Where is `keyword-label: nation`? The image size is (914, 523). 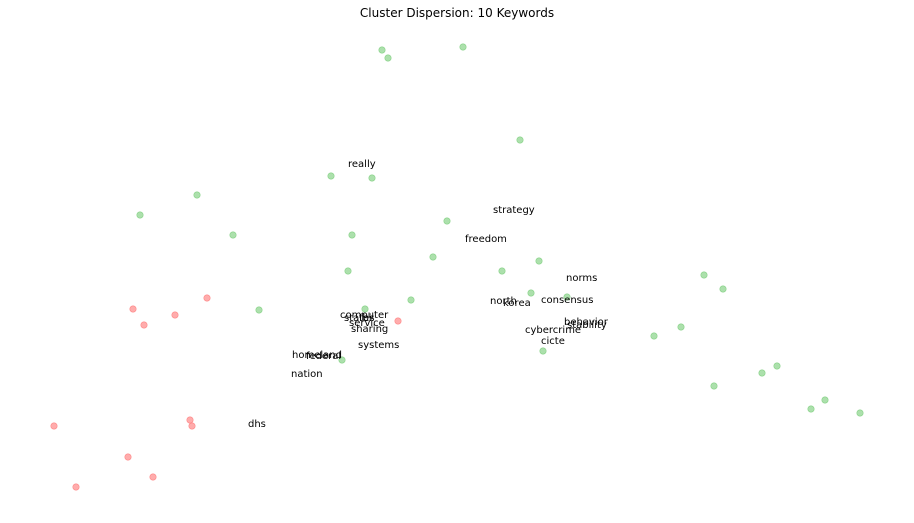
keyword-label: nation is located at coordinates (307, 374).